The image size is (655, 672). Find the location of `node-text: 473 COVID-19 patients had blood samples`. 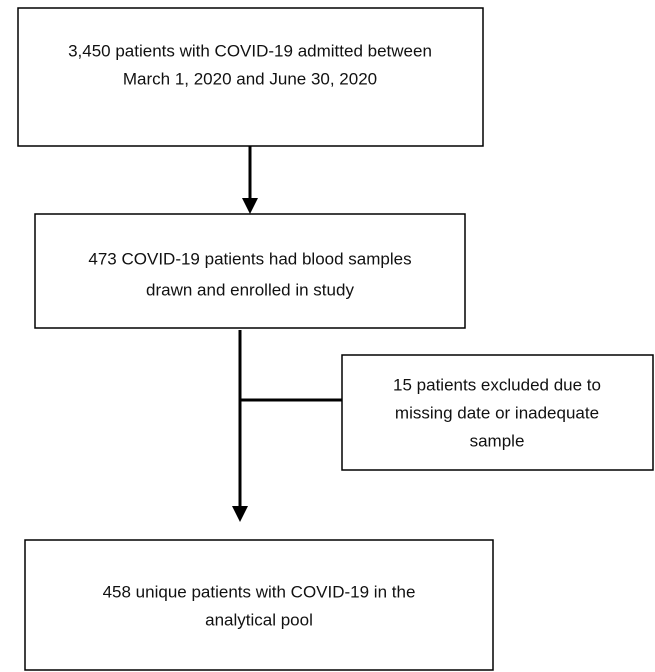

node-text: 473 COVID-19 patients had blood samples is located at coordinates (249, 258).